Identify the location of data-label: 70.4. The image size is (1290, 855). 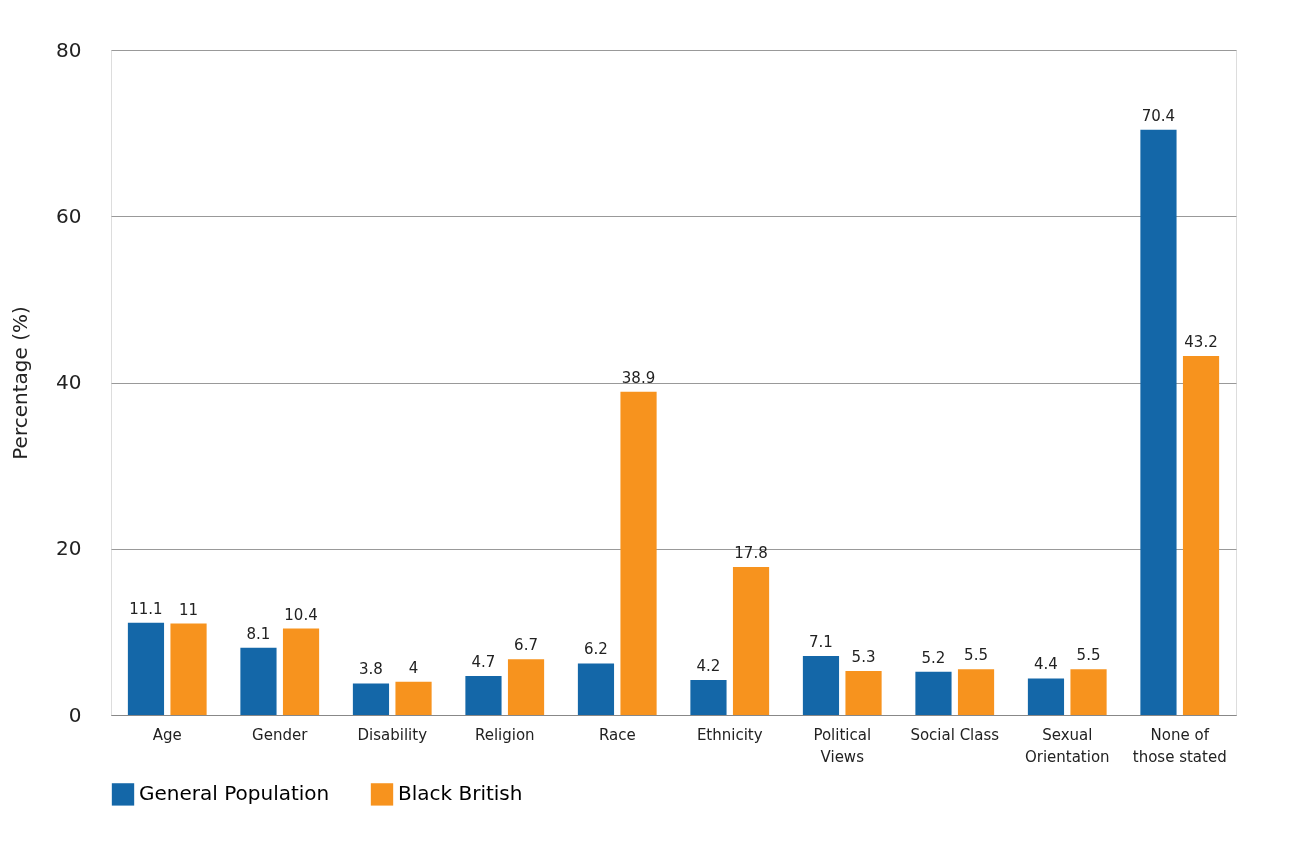
(1158, 115).